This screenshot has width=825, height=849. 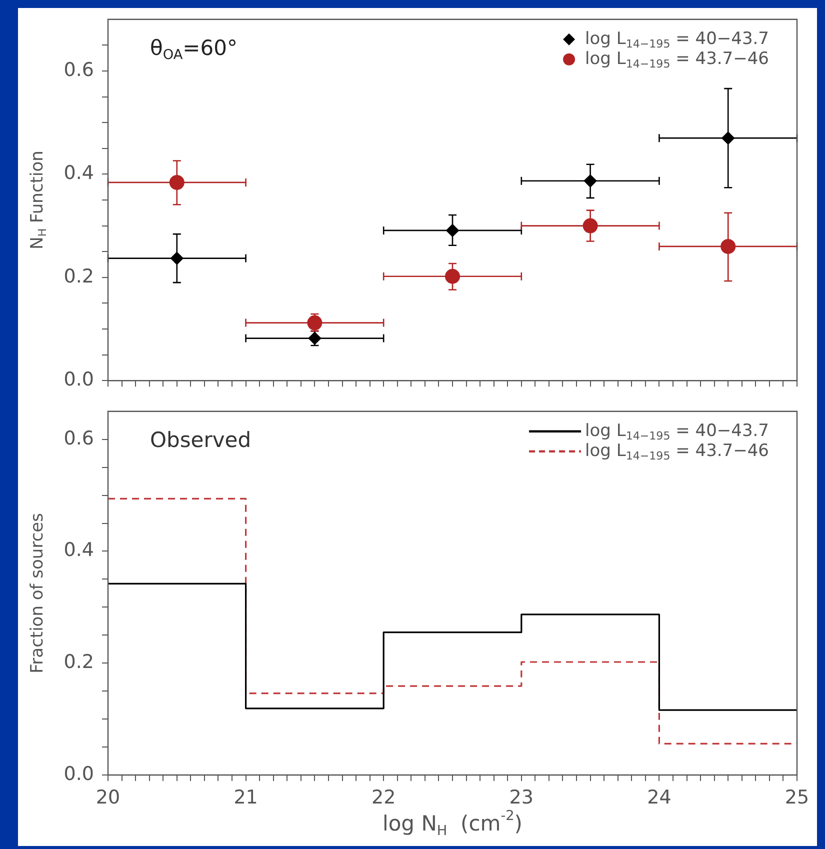 I want to click on x-tick-label: 20, so click(x=108, y=797).